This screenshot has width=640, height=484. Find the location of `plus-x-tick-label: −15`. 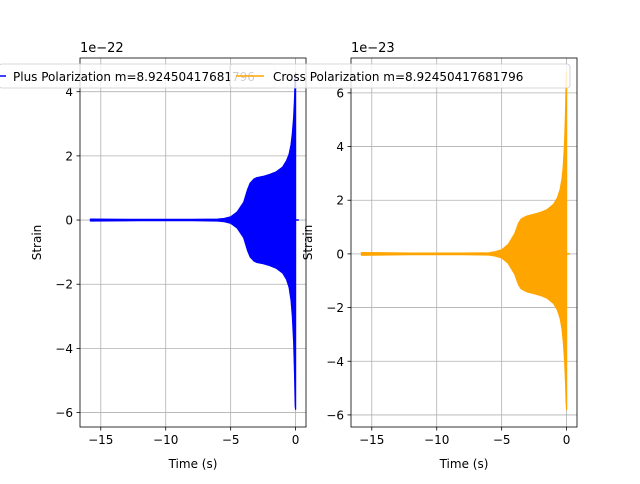

plus-x-tick-label: −15 is located at coordinates (100, 440).